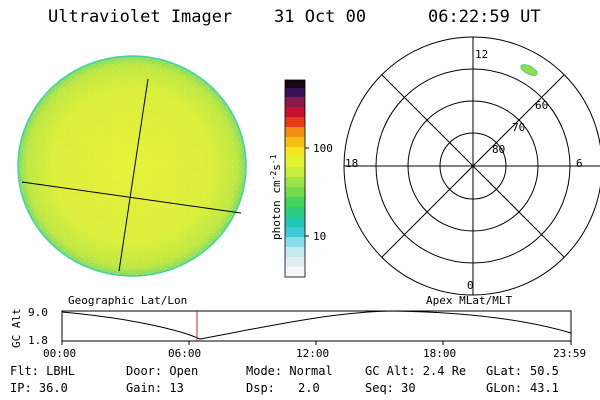 The width and height of the screenshot is (600, 400). What do you see at coordinates (289, 371) in the screenshot?
I see `mode-info: Mode: Normal` at bounding box center [289, 371].